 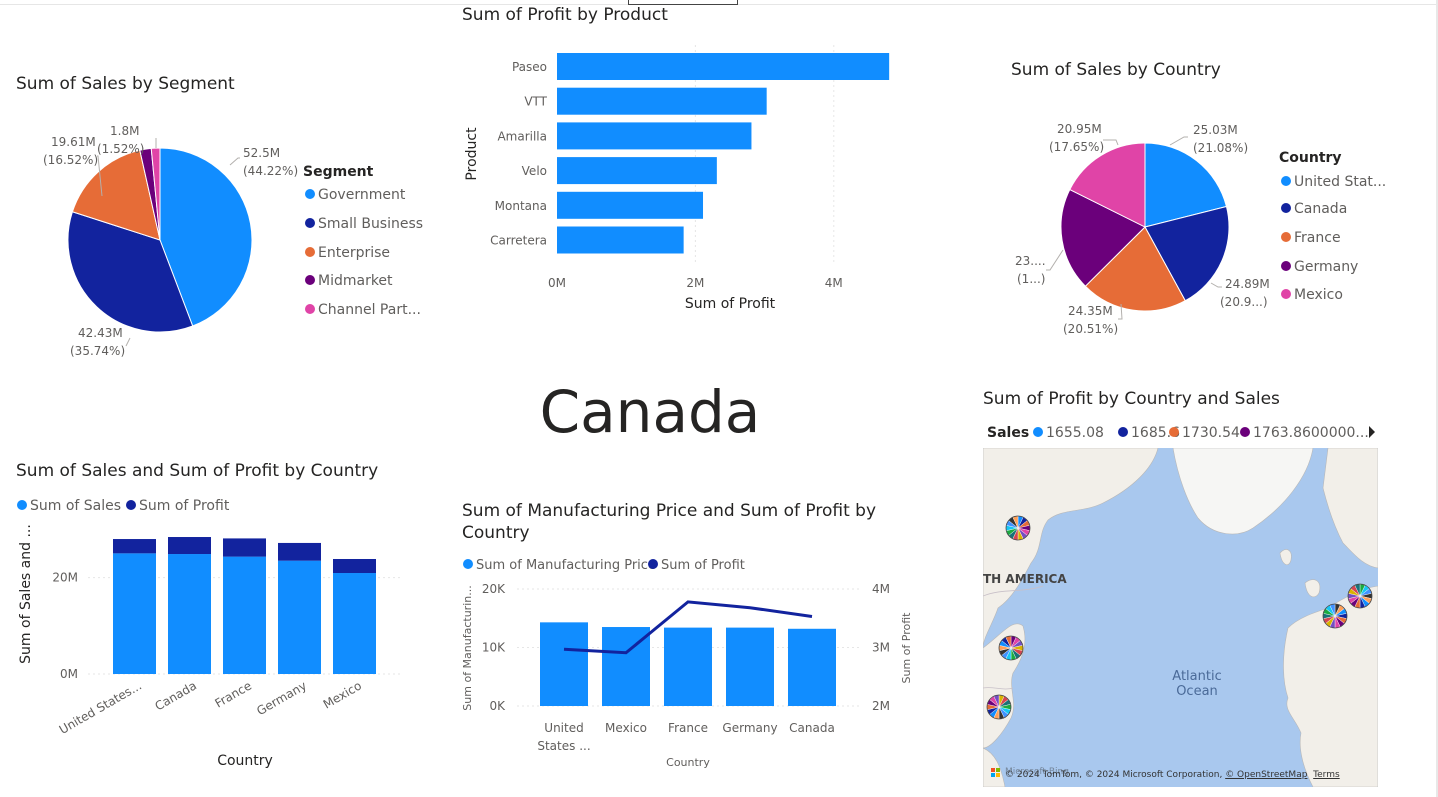 I want to click on product-category-label: Velo, so click(x=534, y=171).